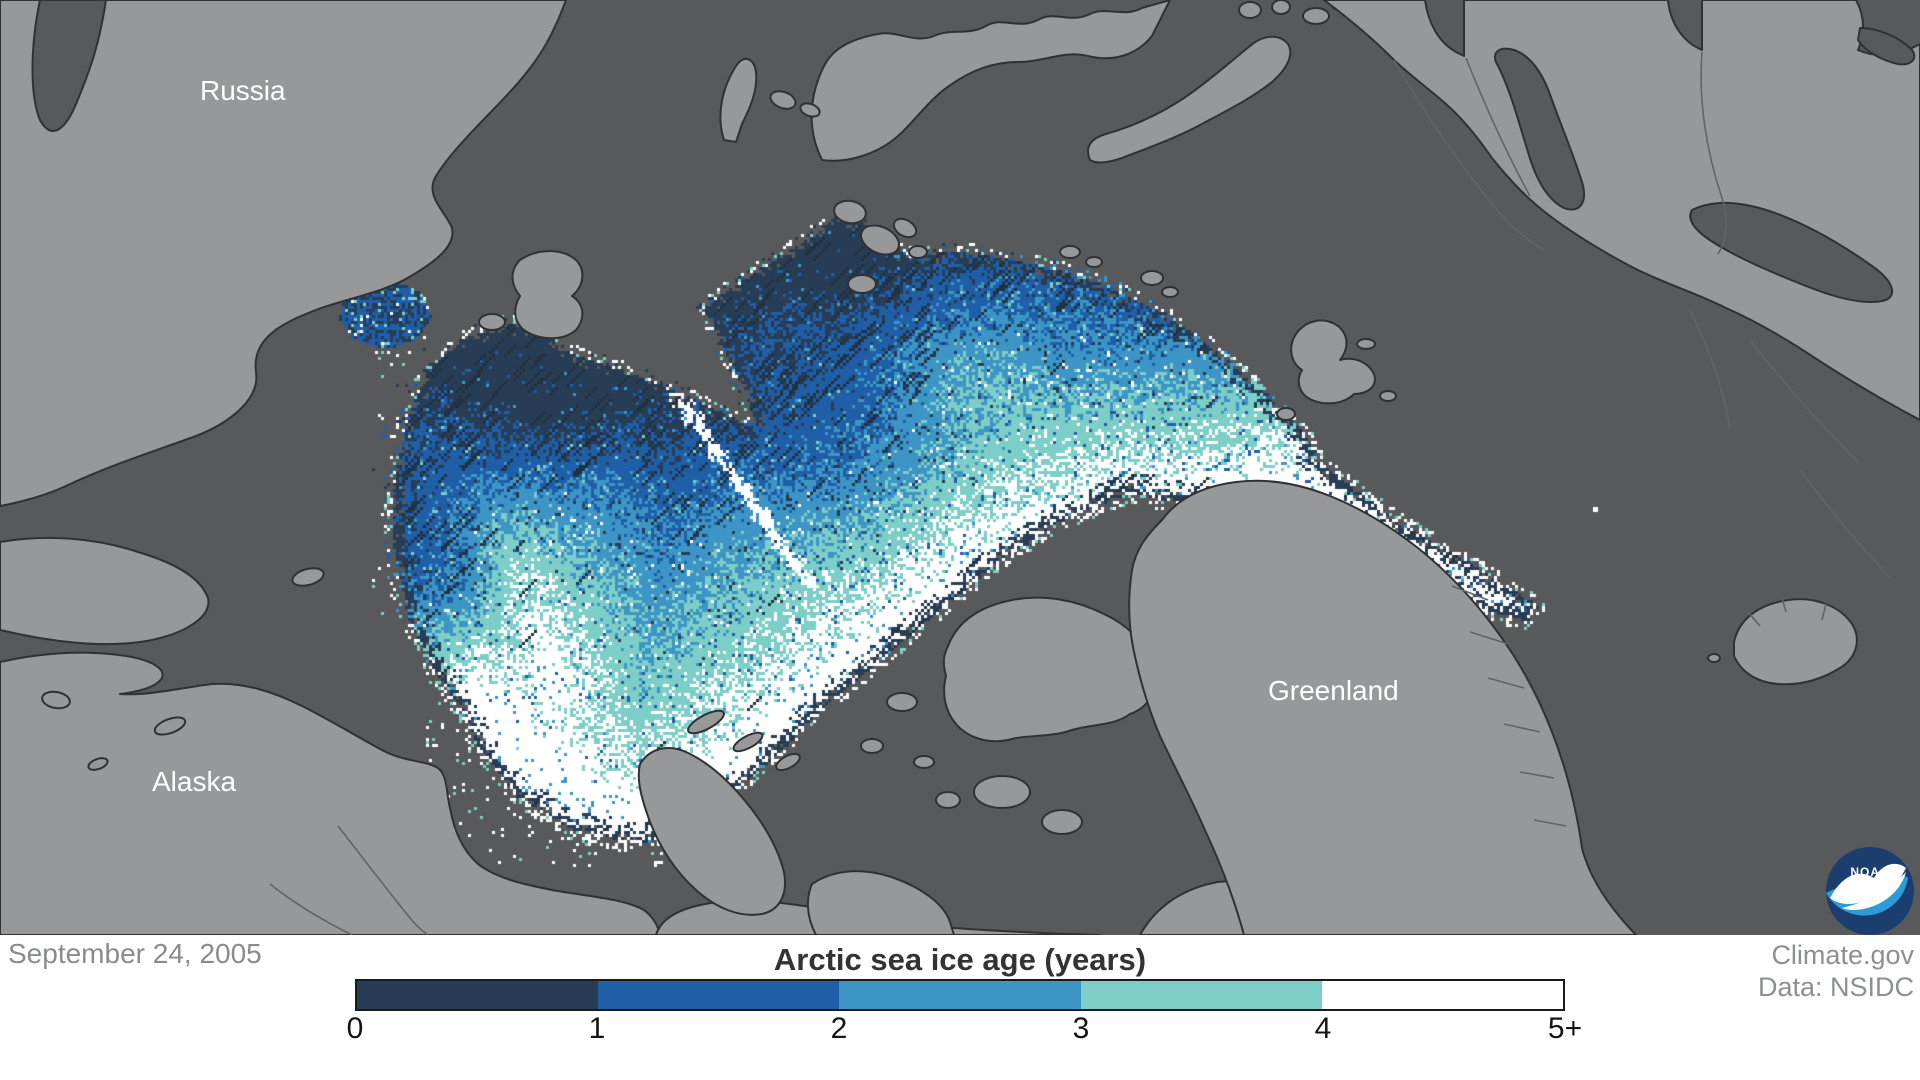 This screenshot has width=1920, height=1080. What do you see at coordinates (1382, 707) in the screenshot?
I see `landmass-greenland` at bounding box center [1382, 707].